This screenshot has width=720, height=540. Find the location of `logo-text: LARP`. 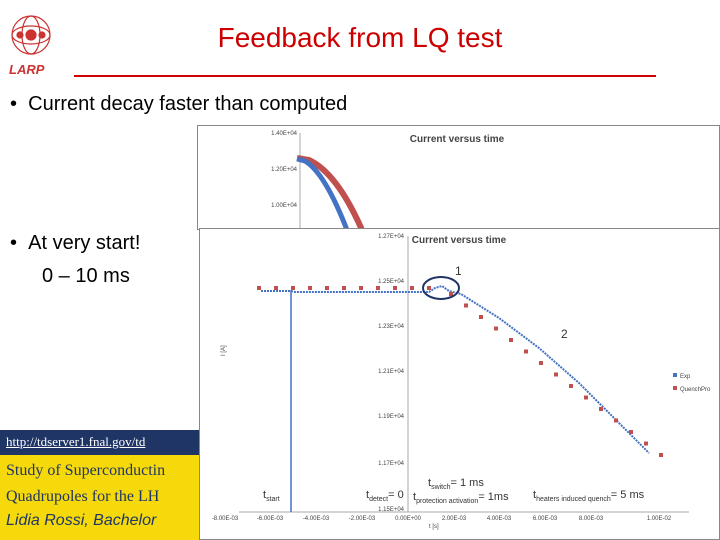

logo-text: LARP is located at coordinates (27, 69).